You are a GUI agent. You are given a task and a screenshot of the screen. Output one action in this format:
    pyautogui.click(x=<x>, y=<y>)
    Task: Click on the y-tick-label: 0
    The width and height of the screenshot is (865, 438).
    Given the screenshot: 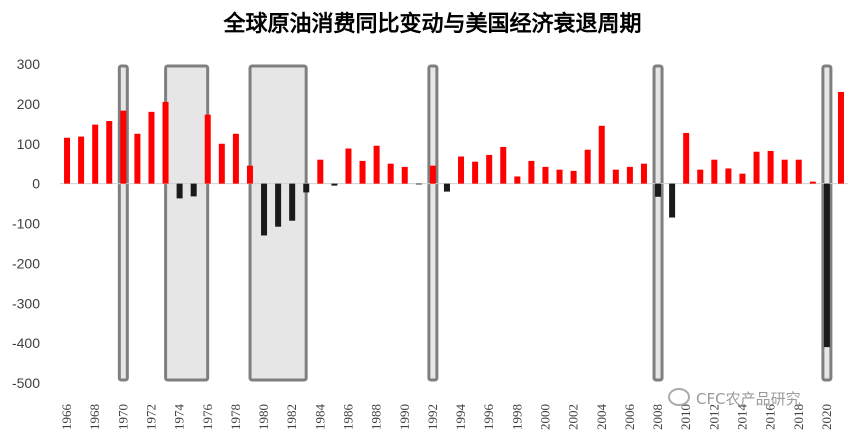 What is the action you would take?
    pyautogui.click(x=36, y=184)
    